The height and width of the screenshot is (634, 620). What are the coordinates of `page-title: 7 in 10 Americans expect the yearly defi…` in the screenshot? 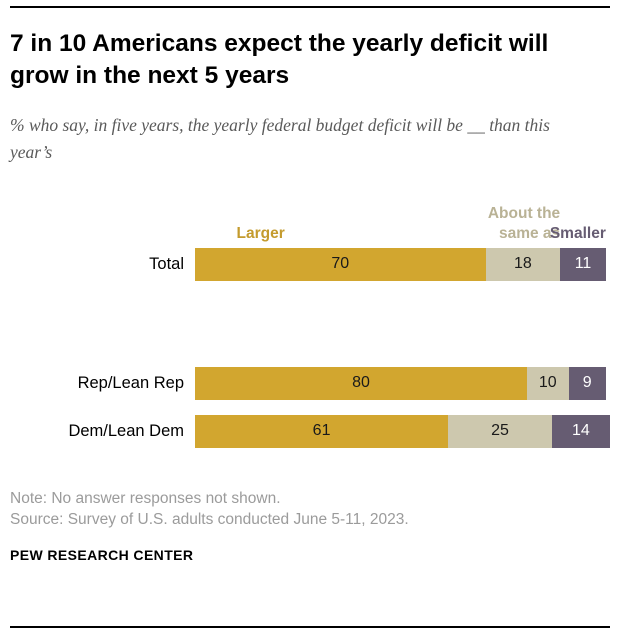 It's located at (279, 59).